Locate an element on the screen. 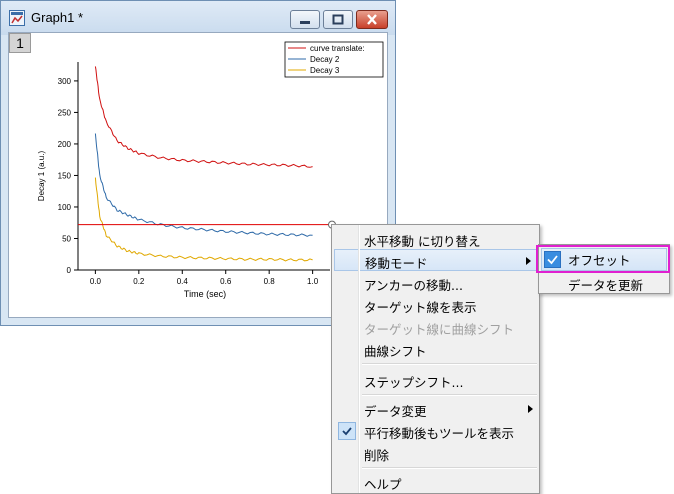  menu-item-label: ヘルプ is located at coordinates (383, 484).